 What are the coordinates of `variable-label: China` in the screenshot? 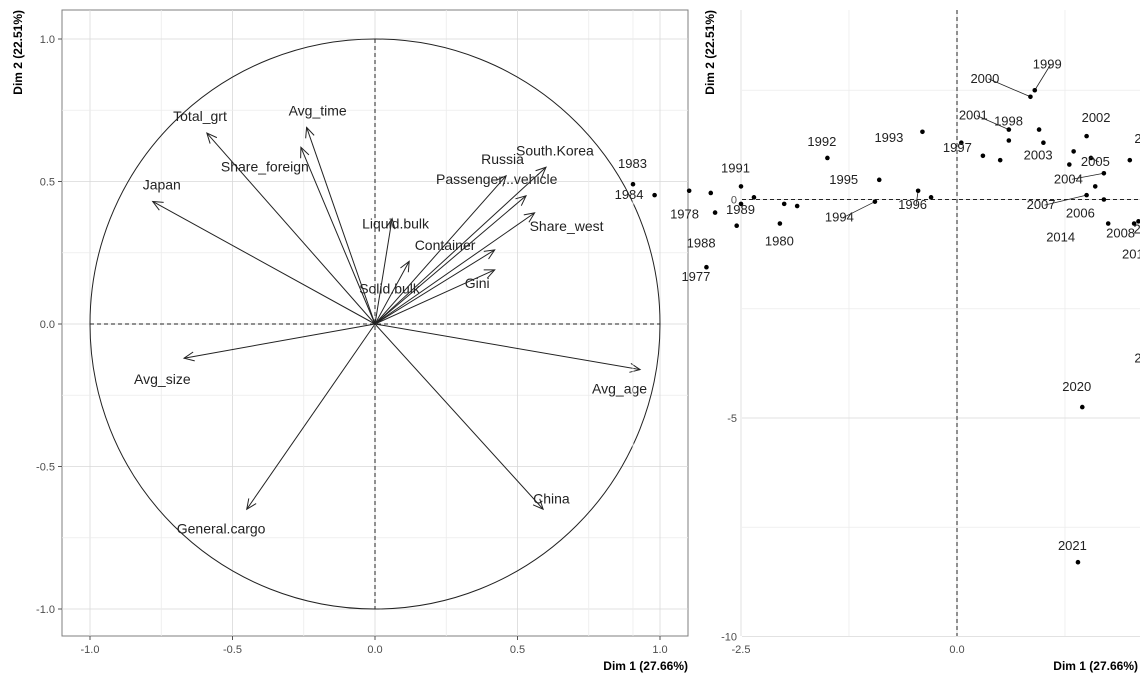 It's located at (551, 498).